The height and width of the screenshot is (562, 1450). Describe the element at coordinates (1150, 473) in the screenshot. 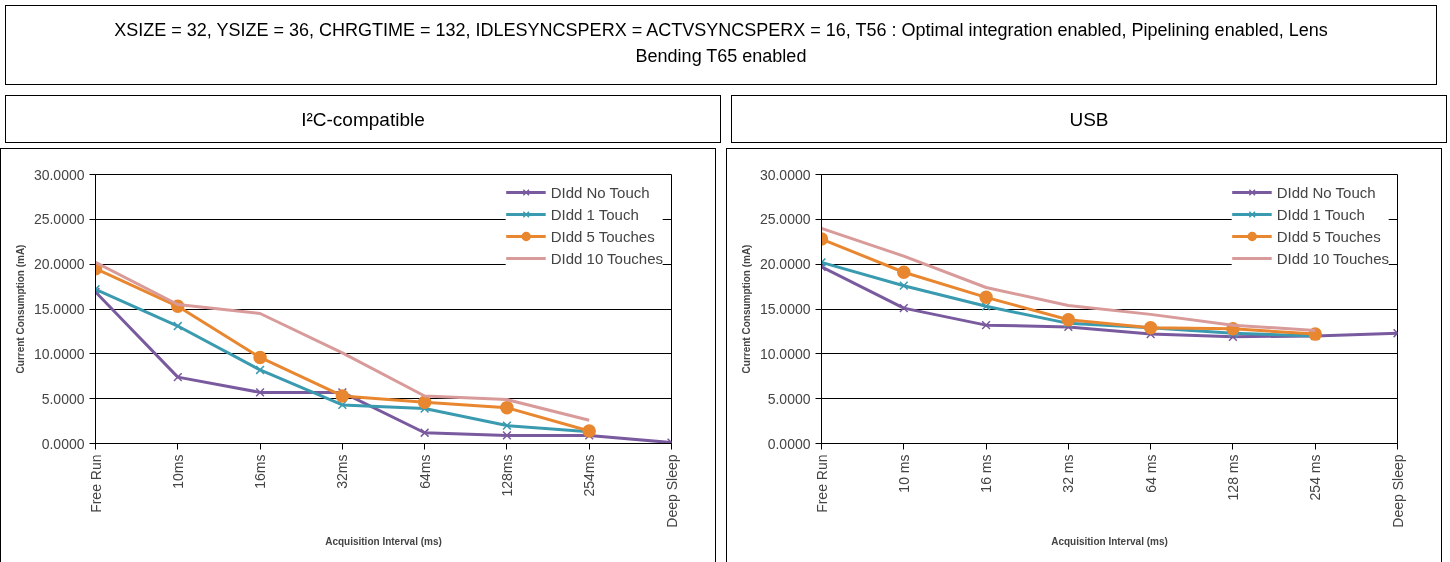

I see `x-tick-label: 64 ms` at that location.